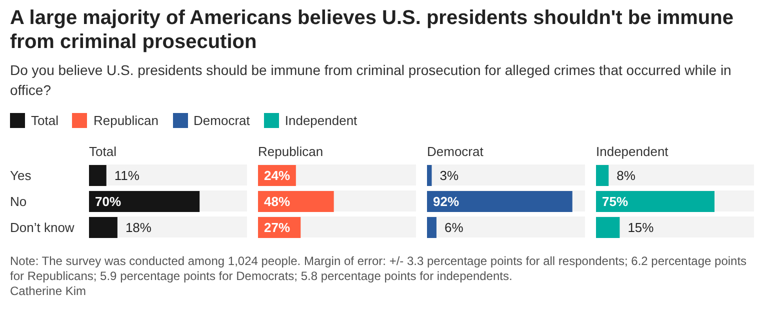 This screenshot has height=332, width=764. What do you see at coordinates (455, 151) in the screenshot?
I see `text: Democrat` at bounding box center [455, 151].